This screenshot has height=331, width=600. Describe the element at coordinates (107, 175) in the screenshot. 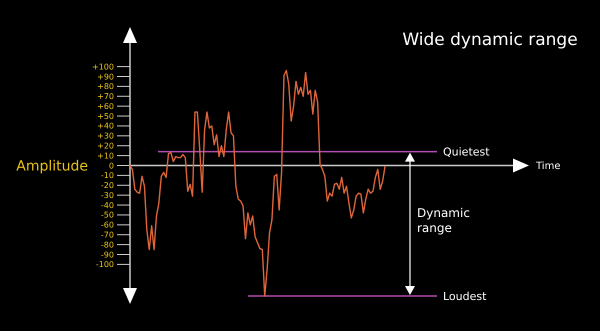

I see `y-tick-label: -10` at that location.